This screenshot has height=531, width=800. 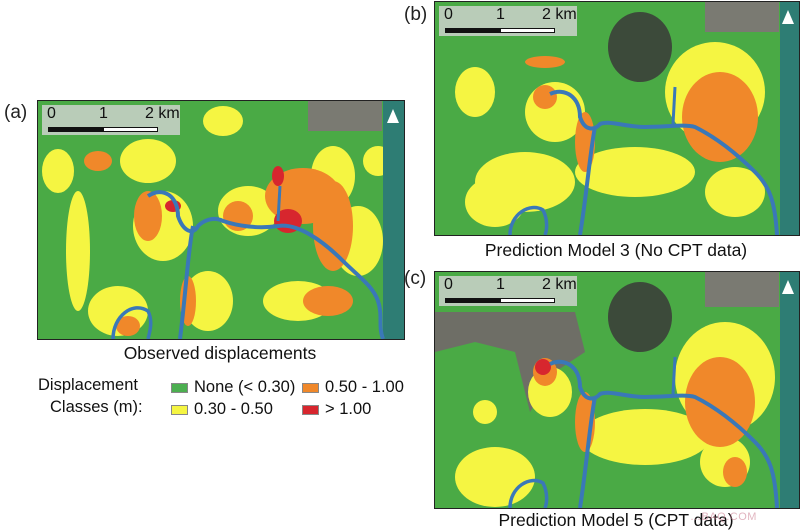 What do you see at coordinates (220, 353) in the screenshot?
I see `caption-observed: Observed displacements` at bounding box center [220, 353].